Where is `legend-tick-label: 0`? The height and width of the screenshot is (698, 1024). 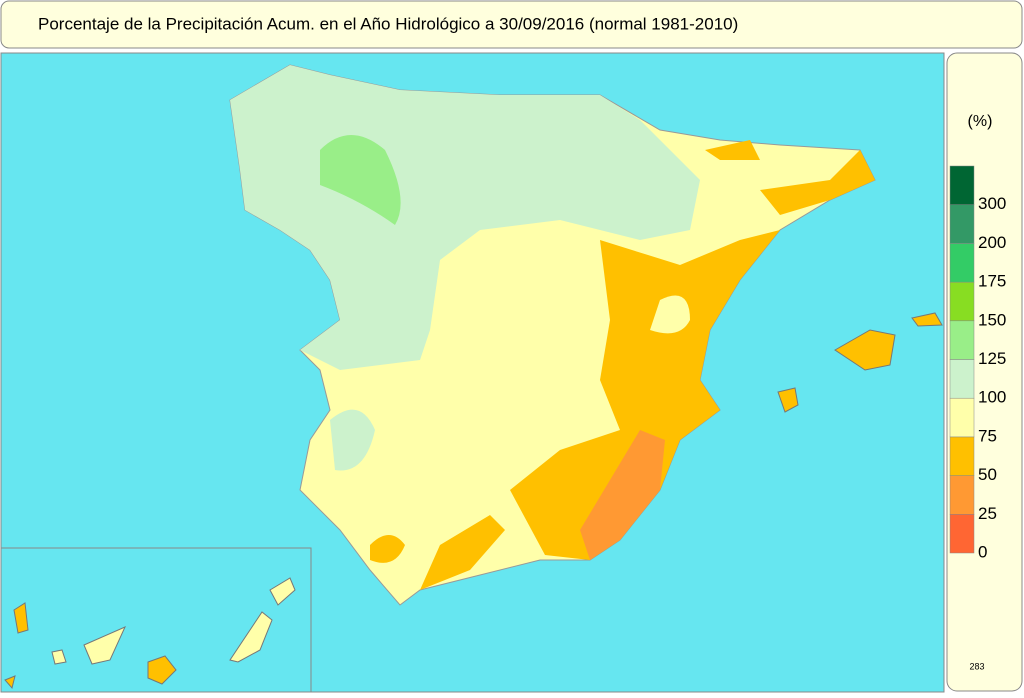 legend-tick-label: 0 is located at coordinates (982, 551).